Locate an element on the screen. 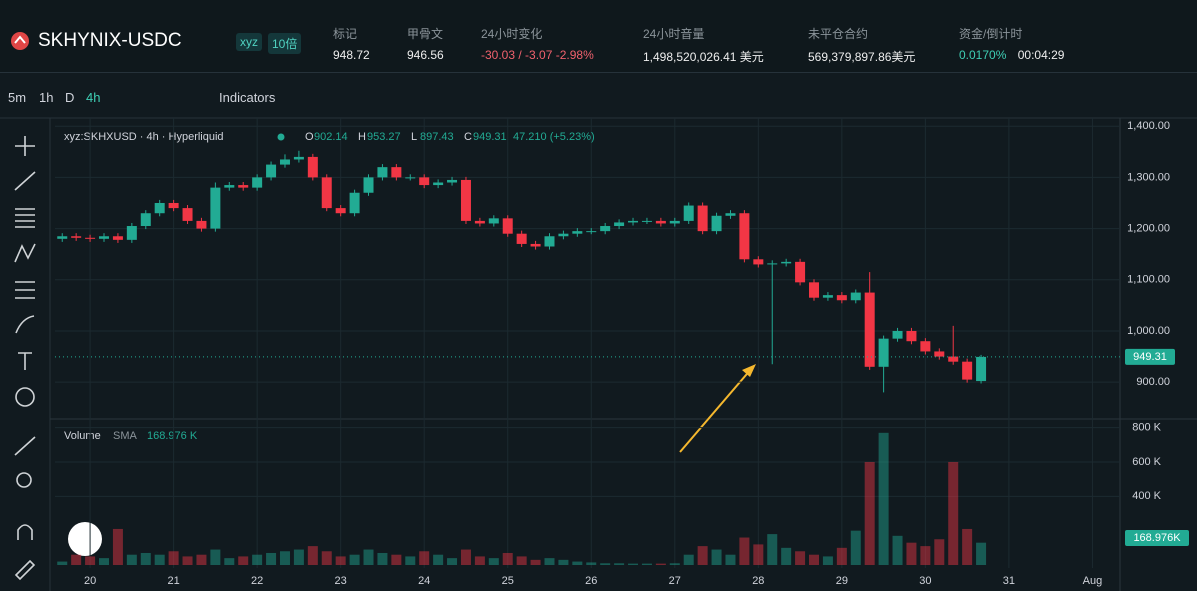 Image resolution: width=1197 pixels, height=591 pixels. stat-value: -30.03 / -3.07 -2.98% is located at coordinates (537, 55).